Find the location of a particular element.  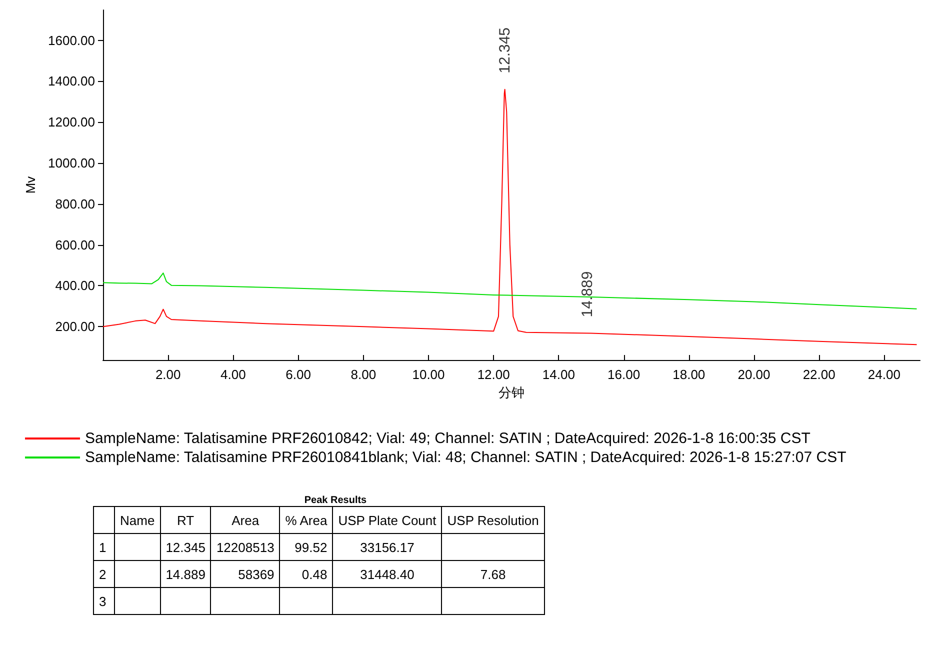

x-axis-title: 分钟 is located at coordinates (511, 392).